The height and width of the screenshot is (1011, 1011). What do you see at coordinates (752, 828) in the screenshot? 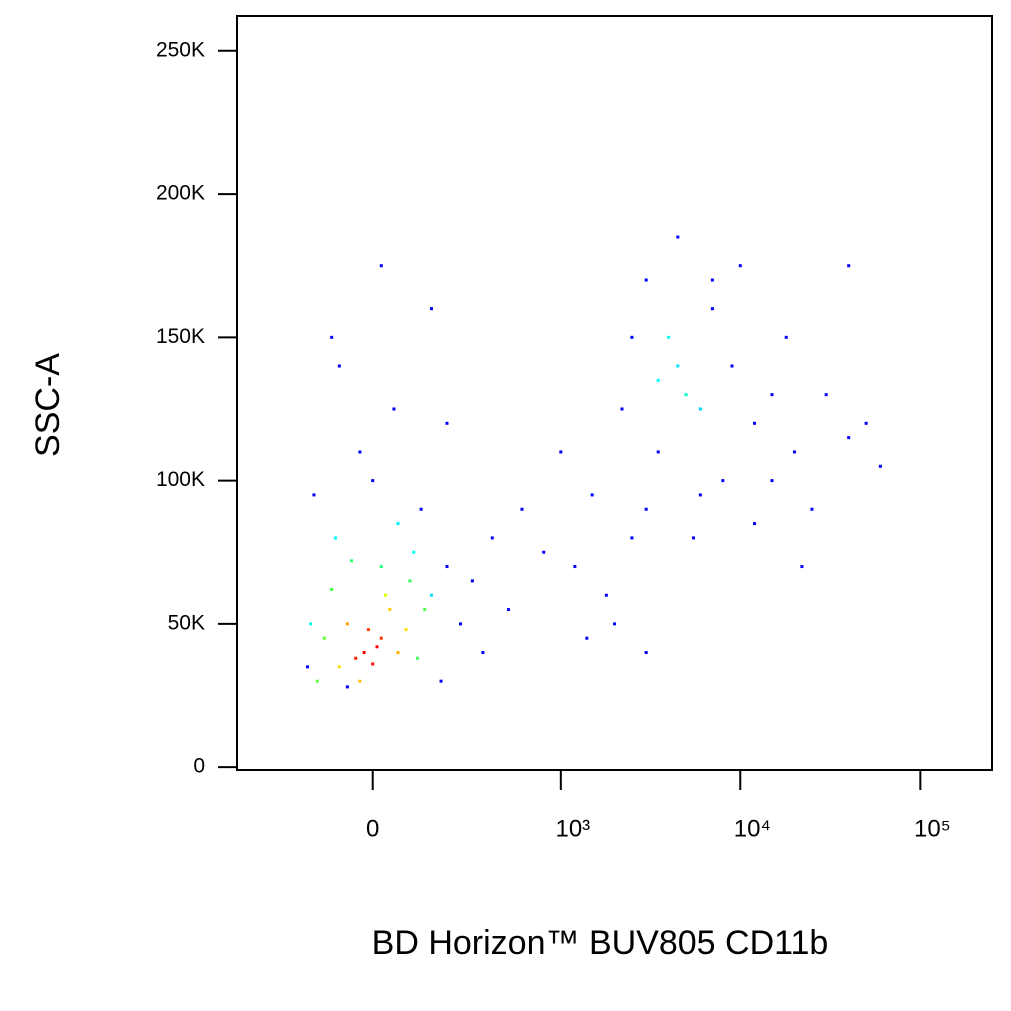
I see `x-tick-label: 10⁴` at bounding box center [752, 828].